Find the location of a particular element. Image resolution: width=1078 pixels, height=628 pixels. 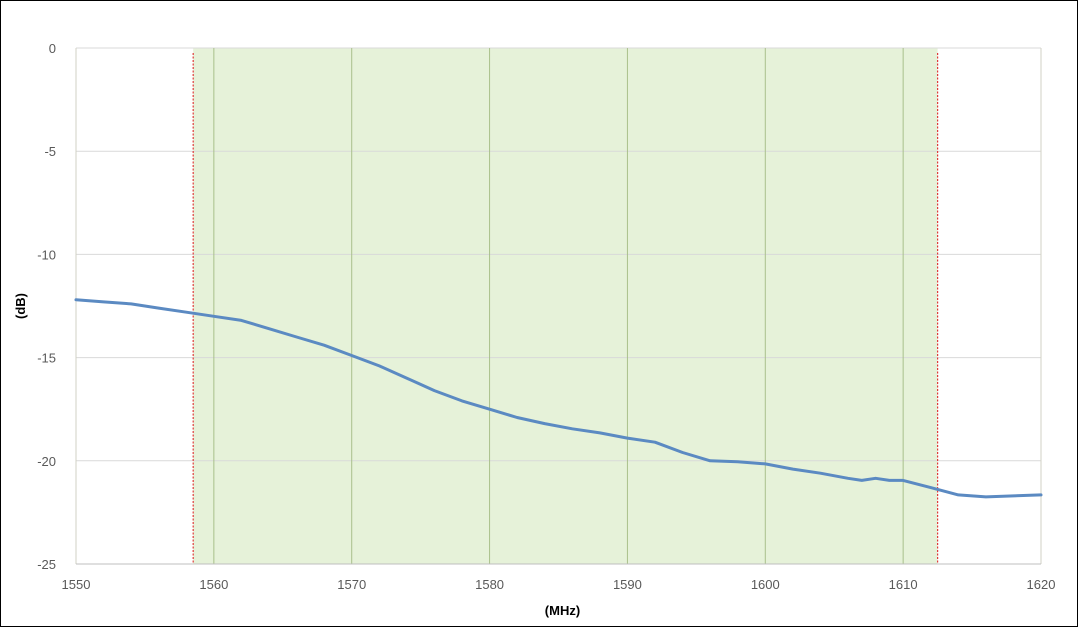

y-tick-label: -25 is located at coordinates (46, 564).